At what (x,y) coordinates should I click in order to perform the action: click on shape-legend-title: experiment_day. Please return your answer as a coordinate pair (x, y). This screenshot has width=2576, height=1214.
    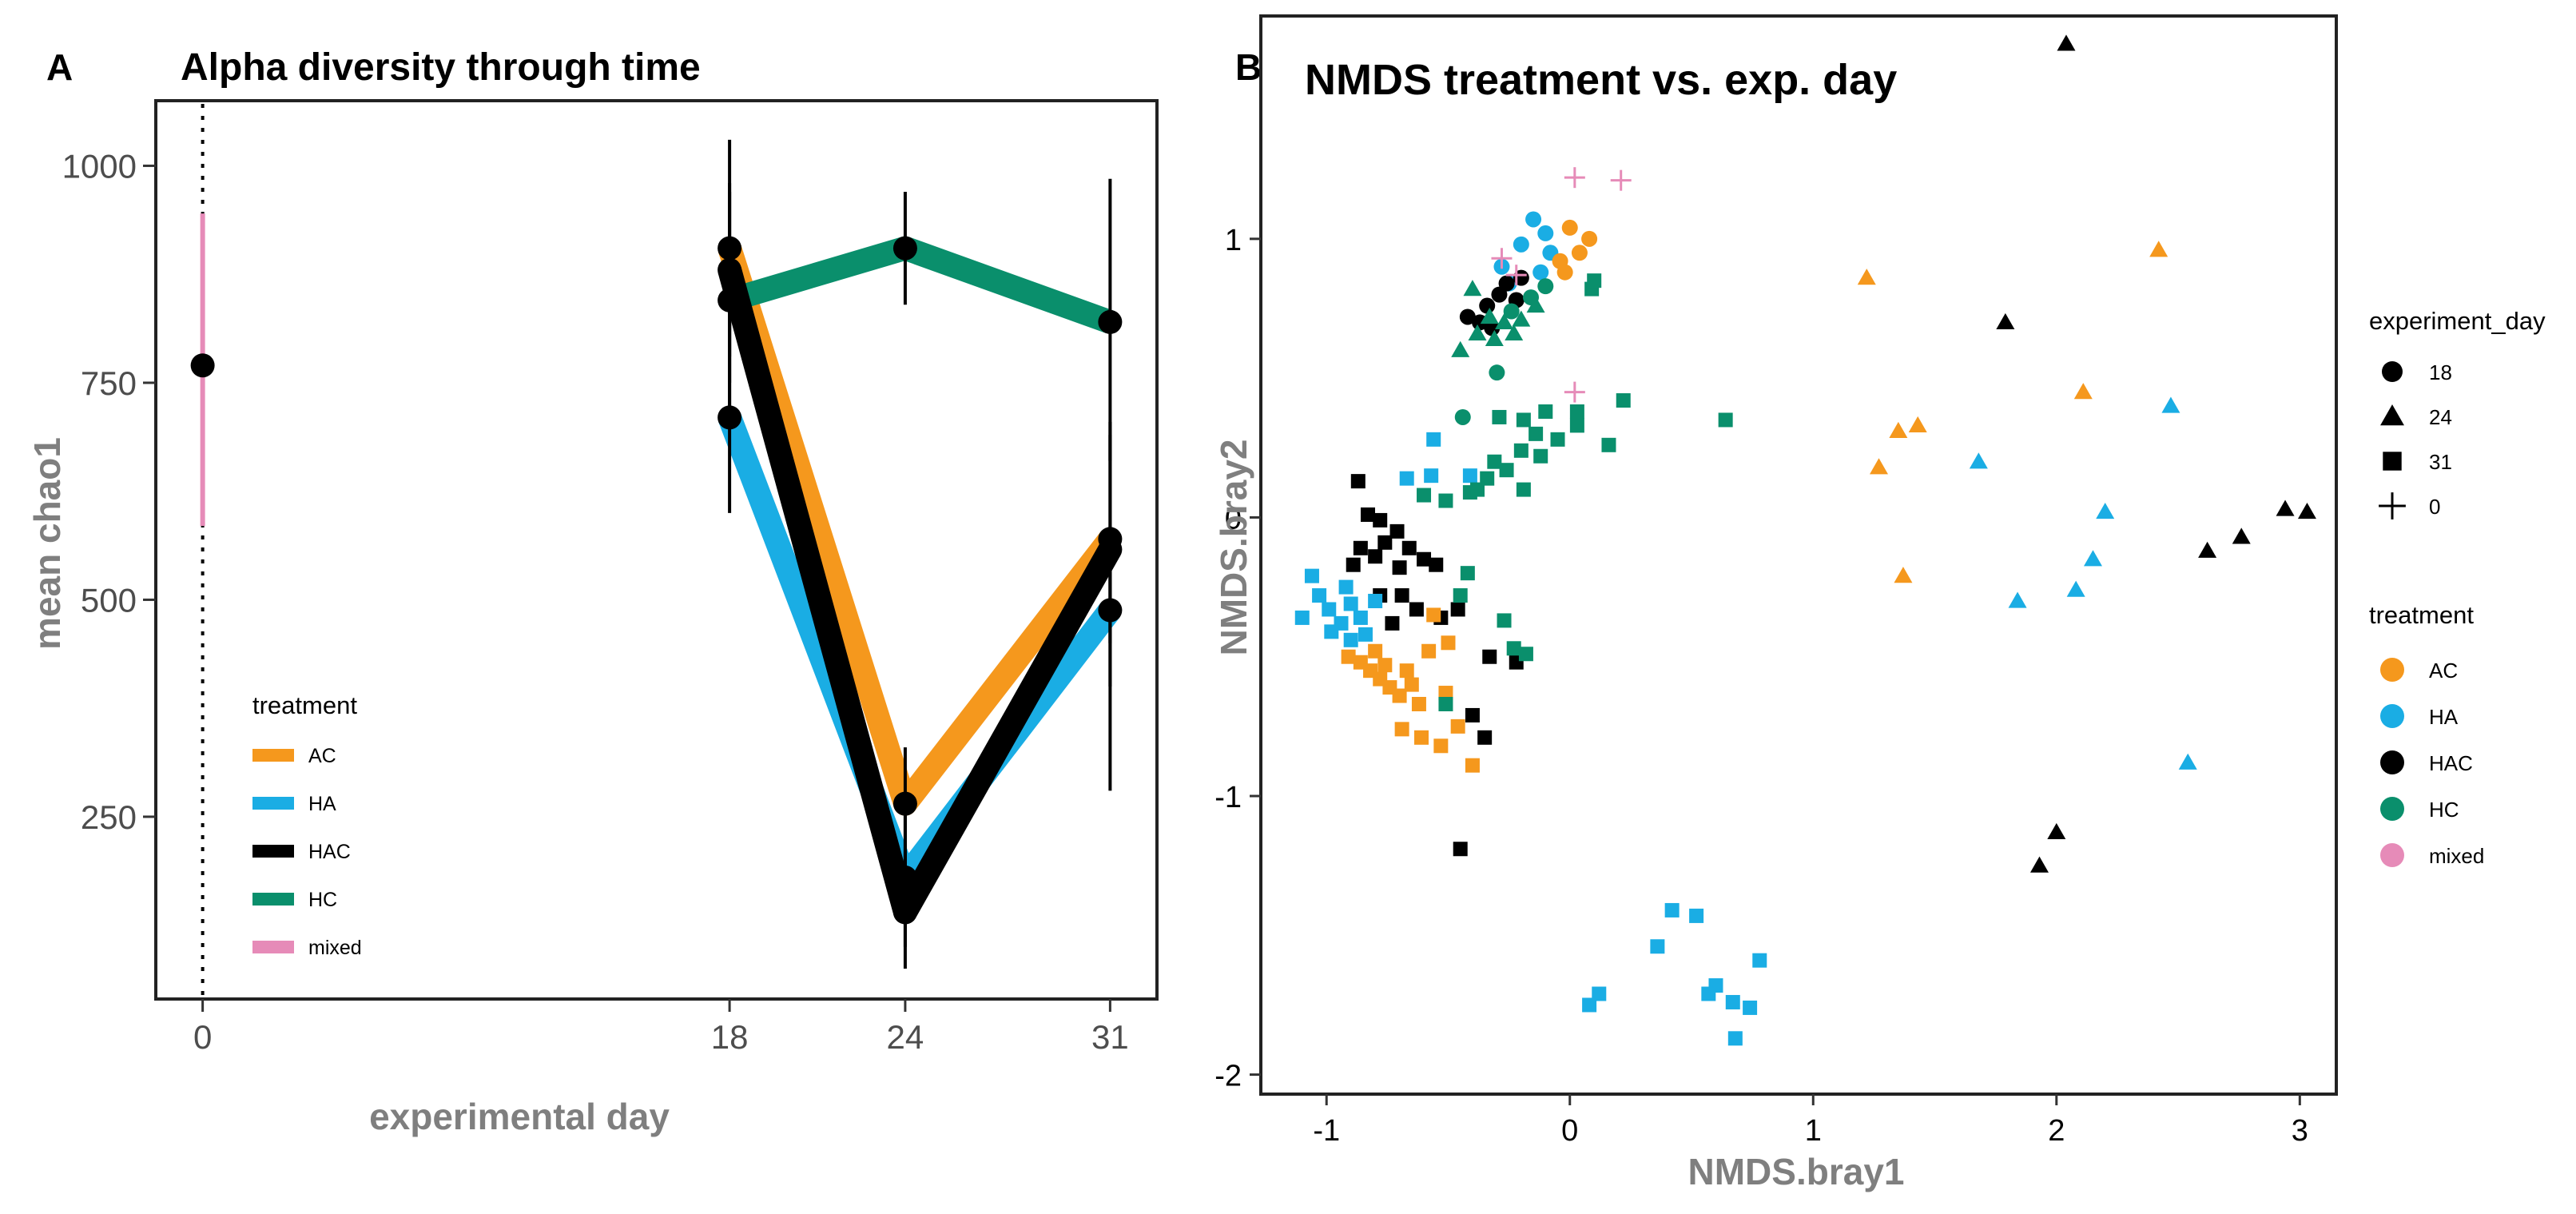
    Looking at the image, I should click on (2457, 321).